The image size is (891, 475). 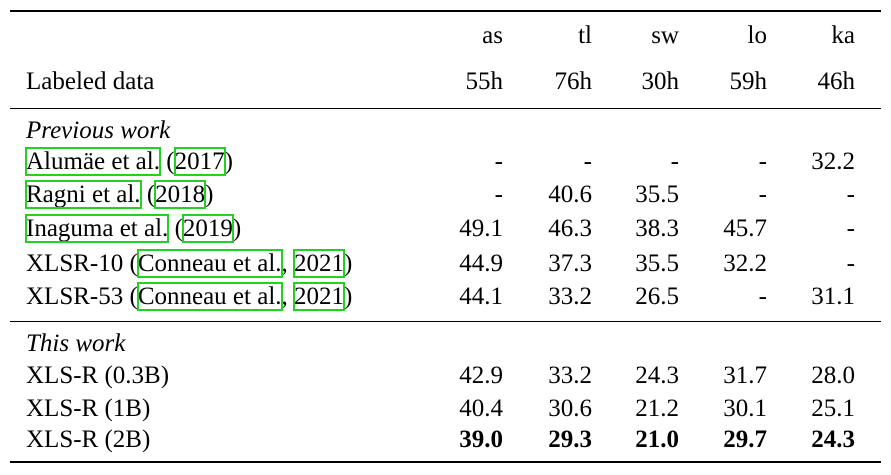 What do you see at coordinates (492, 35) in the screenshot?
I see `col-header-as: as` at bounding box center [492, 35].